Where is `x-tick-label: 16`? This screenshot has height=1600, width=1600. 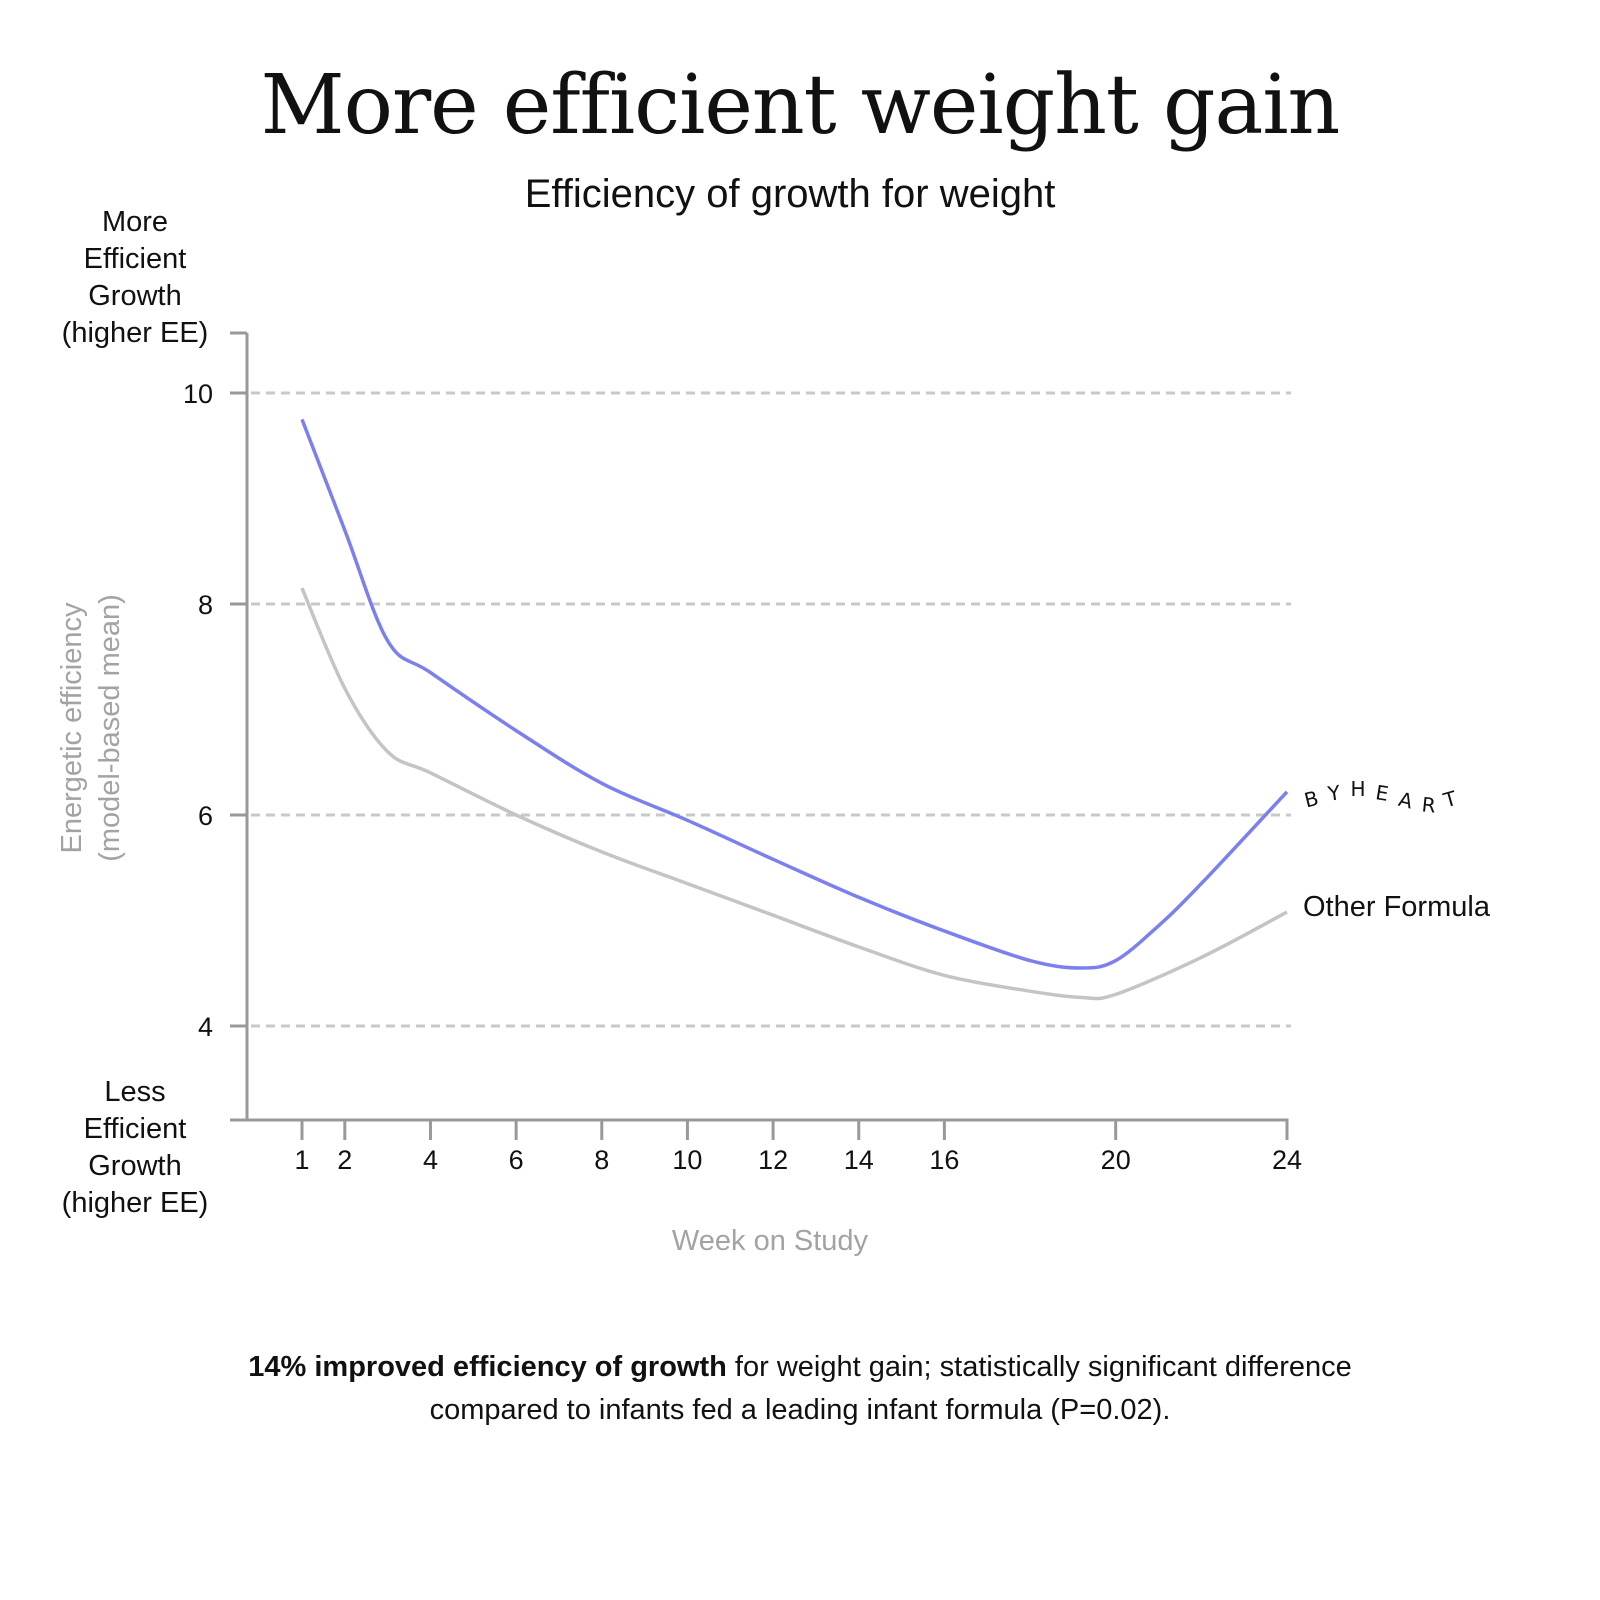 x-tick-label: 16 is located at coordinates (944, 1160).